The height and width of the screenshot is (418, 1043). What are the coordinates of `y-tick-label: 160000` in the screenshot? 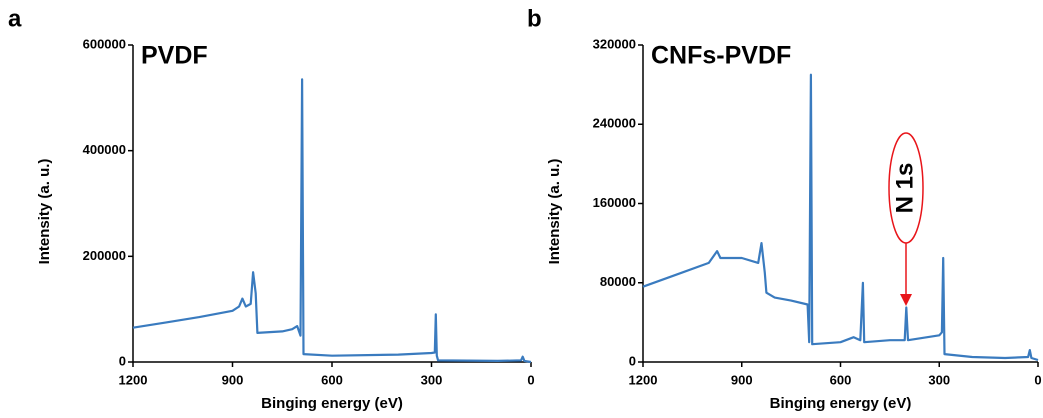 It's located at (614, 202).